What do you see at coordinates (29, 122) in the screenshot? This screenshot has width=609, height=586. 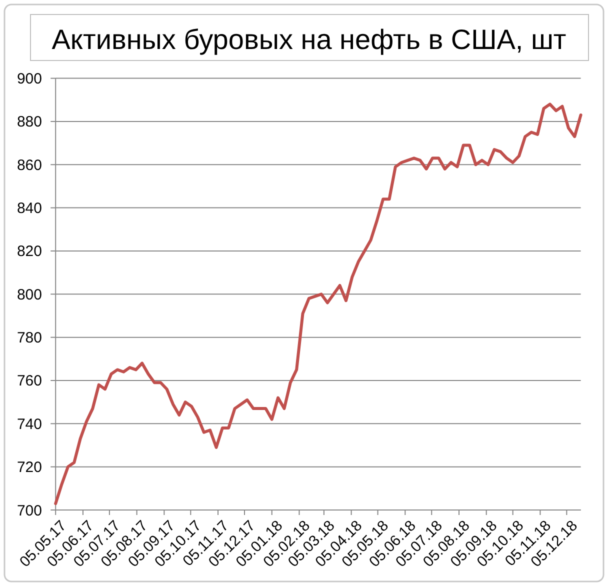 I see `y-tick-label: 880` at bounding box center [29, 122].